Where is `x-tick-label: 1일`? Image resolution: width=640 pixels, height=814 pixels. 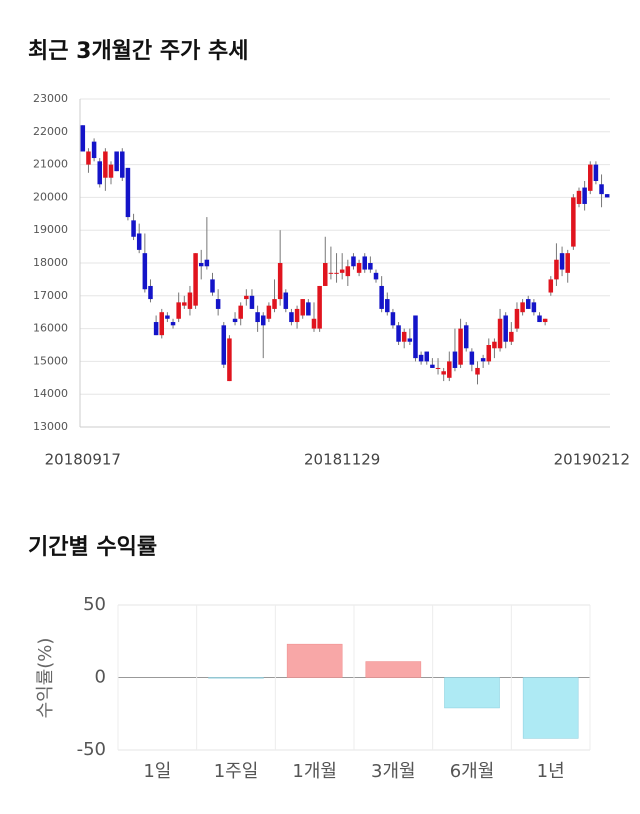 x-tick-label: 1일 is located at coordinates (157, 771).